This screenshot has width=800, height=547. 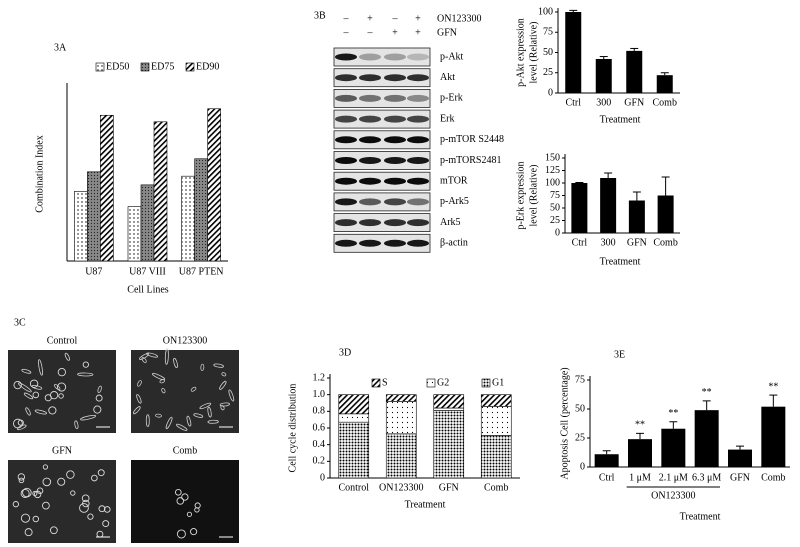 I want to click on x-tick-label: Comb, so click(x=665, y=102).